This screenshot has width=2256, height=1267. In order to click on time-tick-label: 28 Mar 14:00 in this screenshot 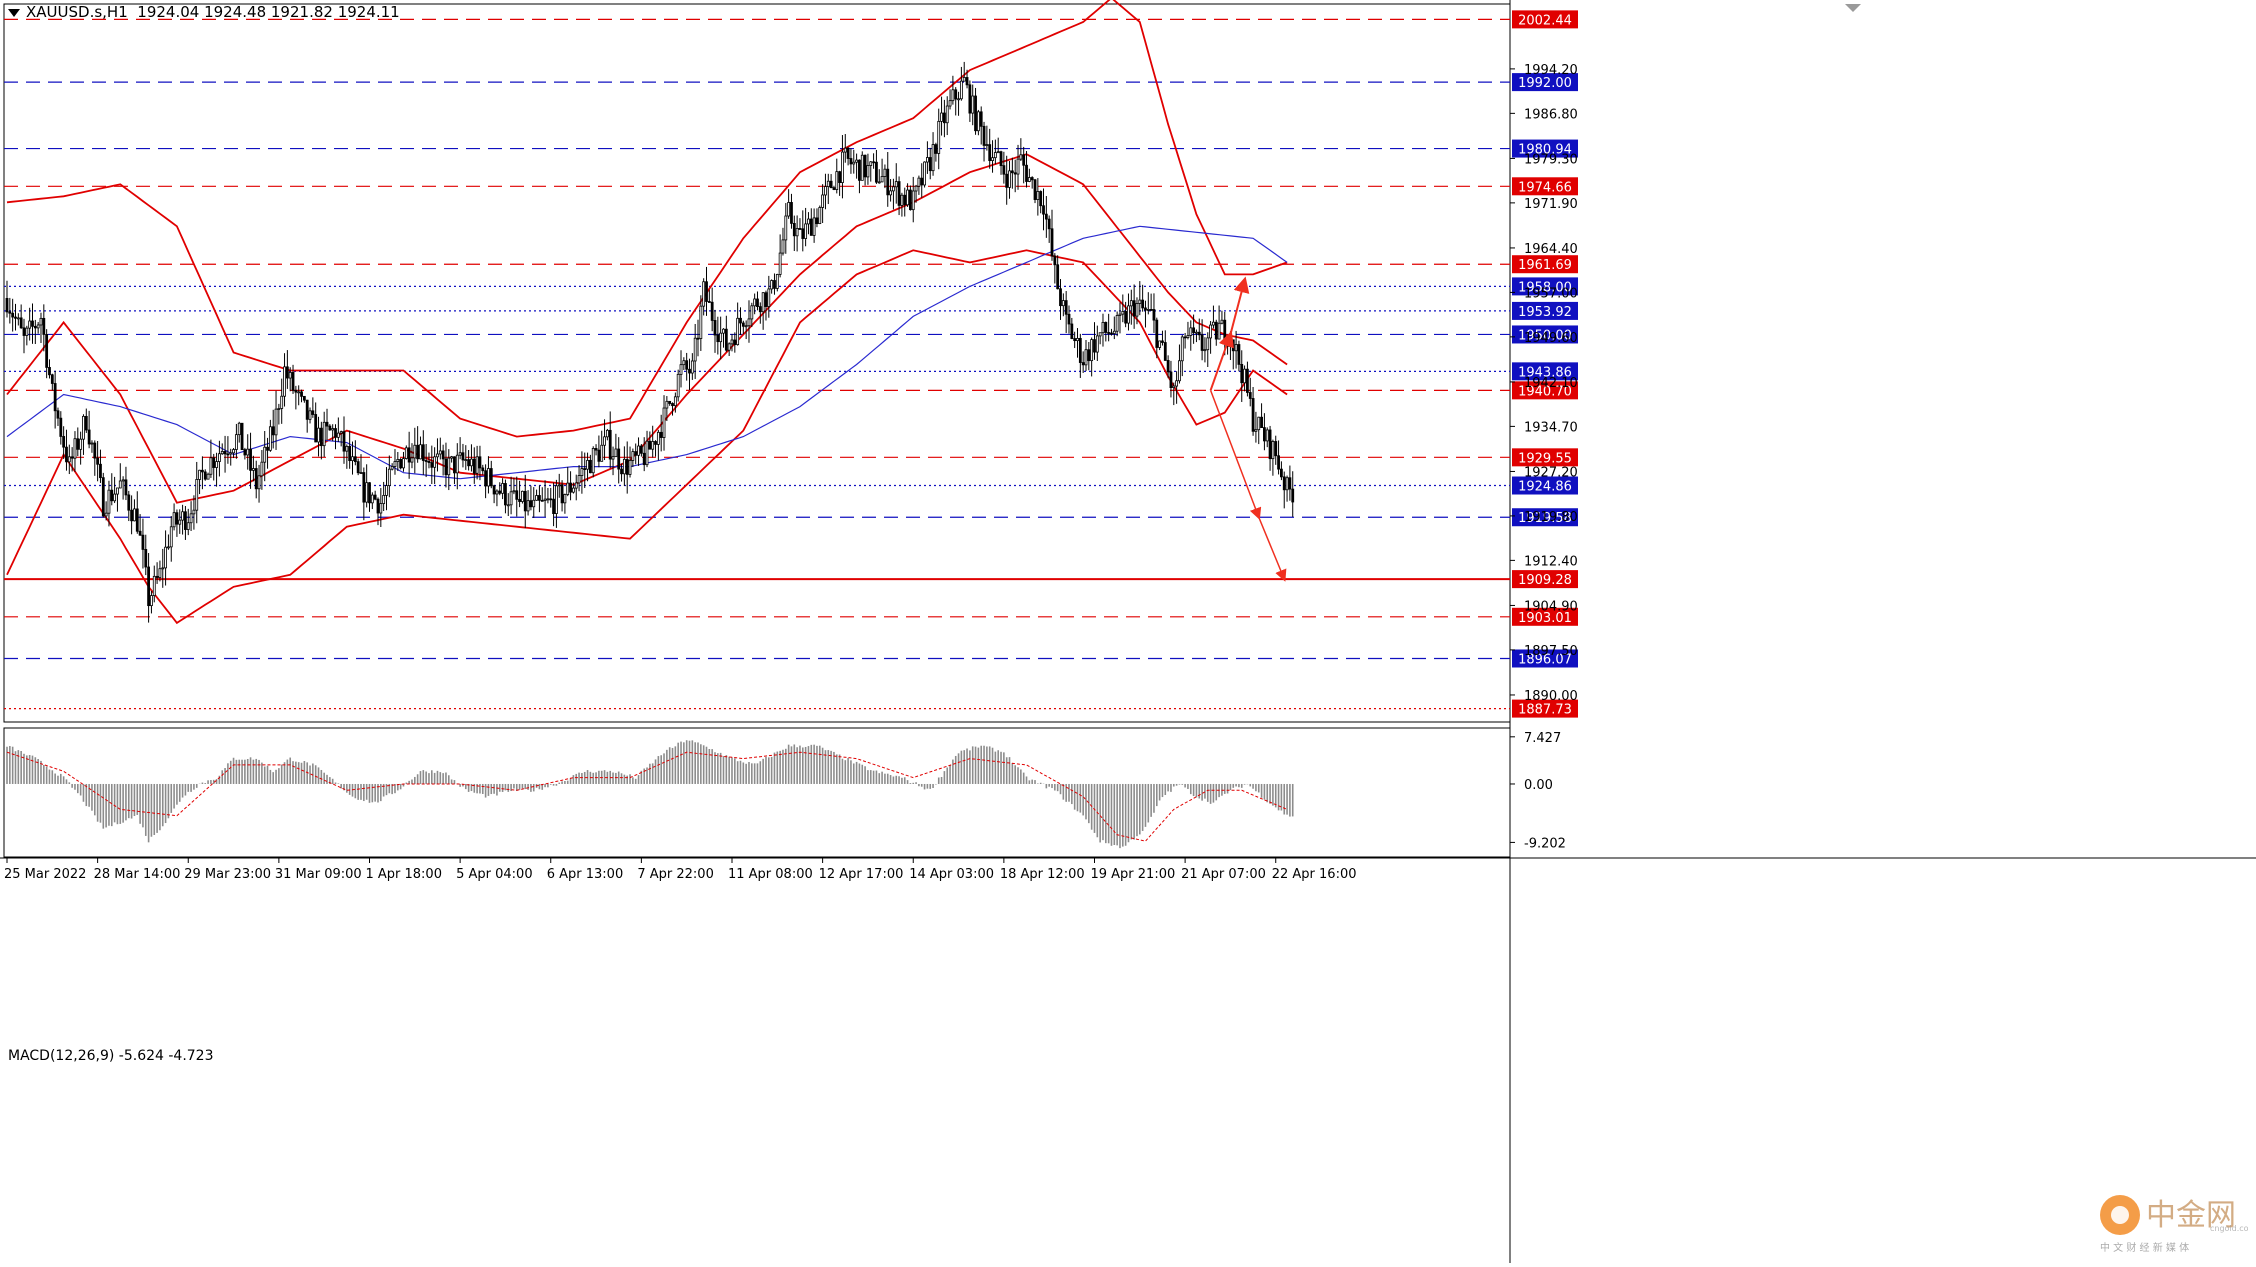, I will do `click(137, 874)`.